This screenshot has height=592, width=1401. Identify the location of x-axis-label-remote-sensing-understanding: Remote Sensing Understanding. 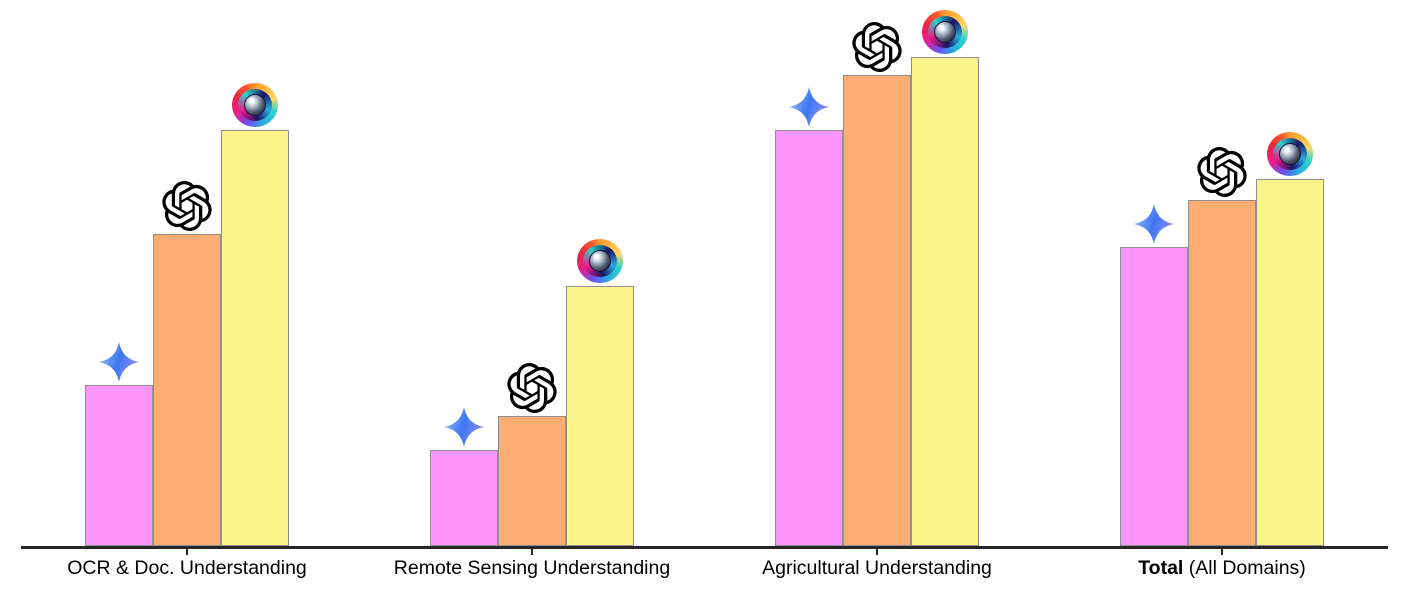
(532, 568).